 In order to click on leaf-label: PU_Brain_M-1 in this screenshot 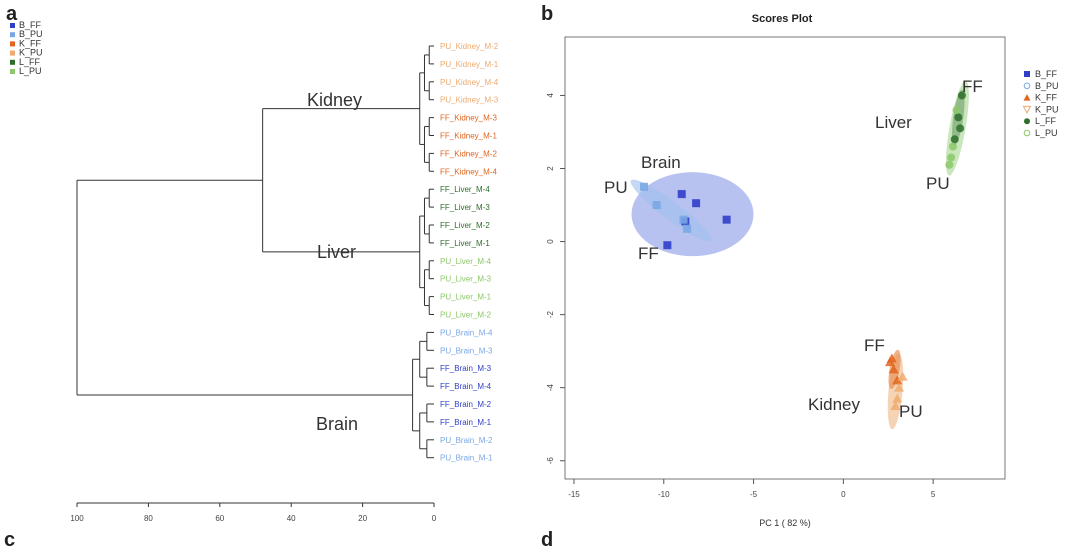, I will do `click(466, 458)`.